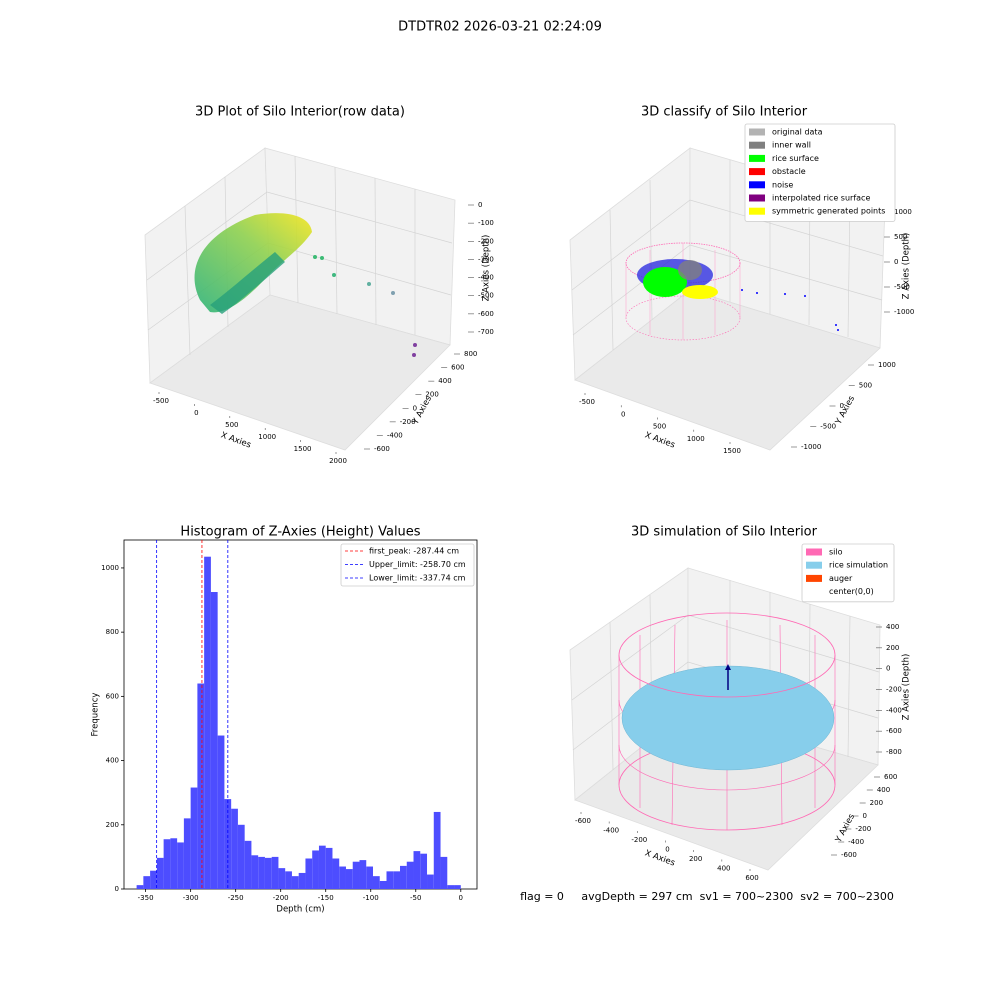  Describe the element at coordinates (415, 898) in the screenshot. I see `x-tick-label: -50` at that location.